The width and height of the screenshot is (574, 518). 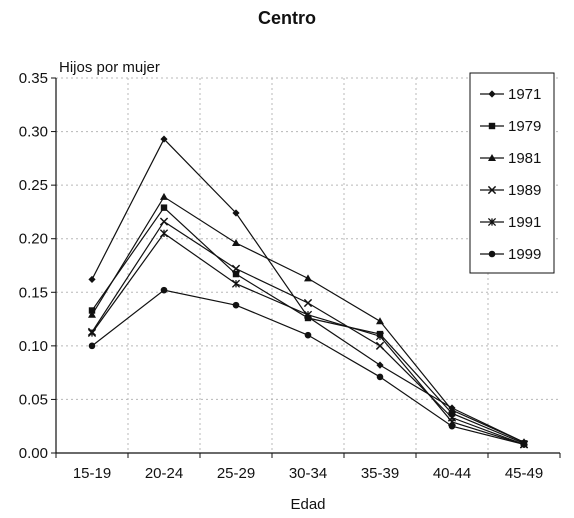 What do you see at coordinates (524, 94) in the screenshot?
I see `legend-label: 1971` at bounding box center [524, 94].